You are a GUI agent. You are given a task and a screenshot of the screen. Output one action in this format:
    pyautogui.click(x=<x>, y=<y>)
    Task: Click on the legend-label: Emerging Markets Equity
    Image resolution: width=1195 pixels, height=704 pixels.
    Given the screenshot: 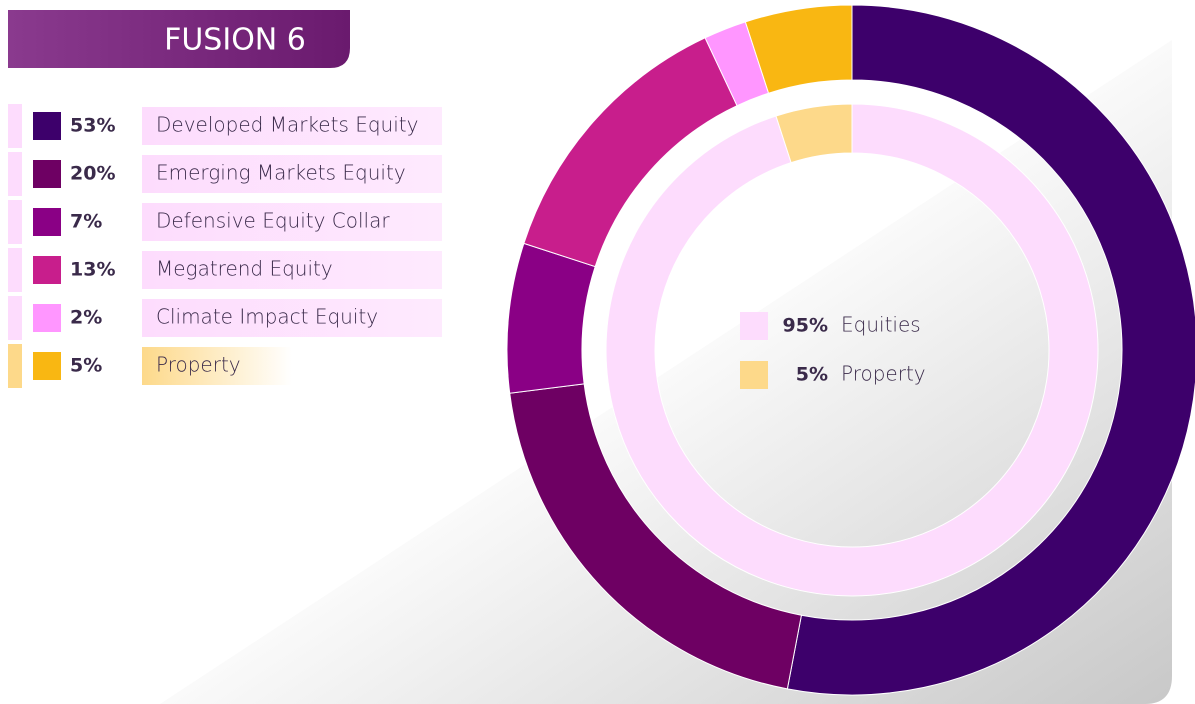 What is the action you would take?
    pyautogui.click(x=281, y=173)
    